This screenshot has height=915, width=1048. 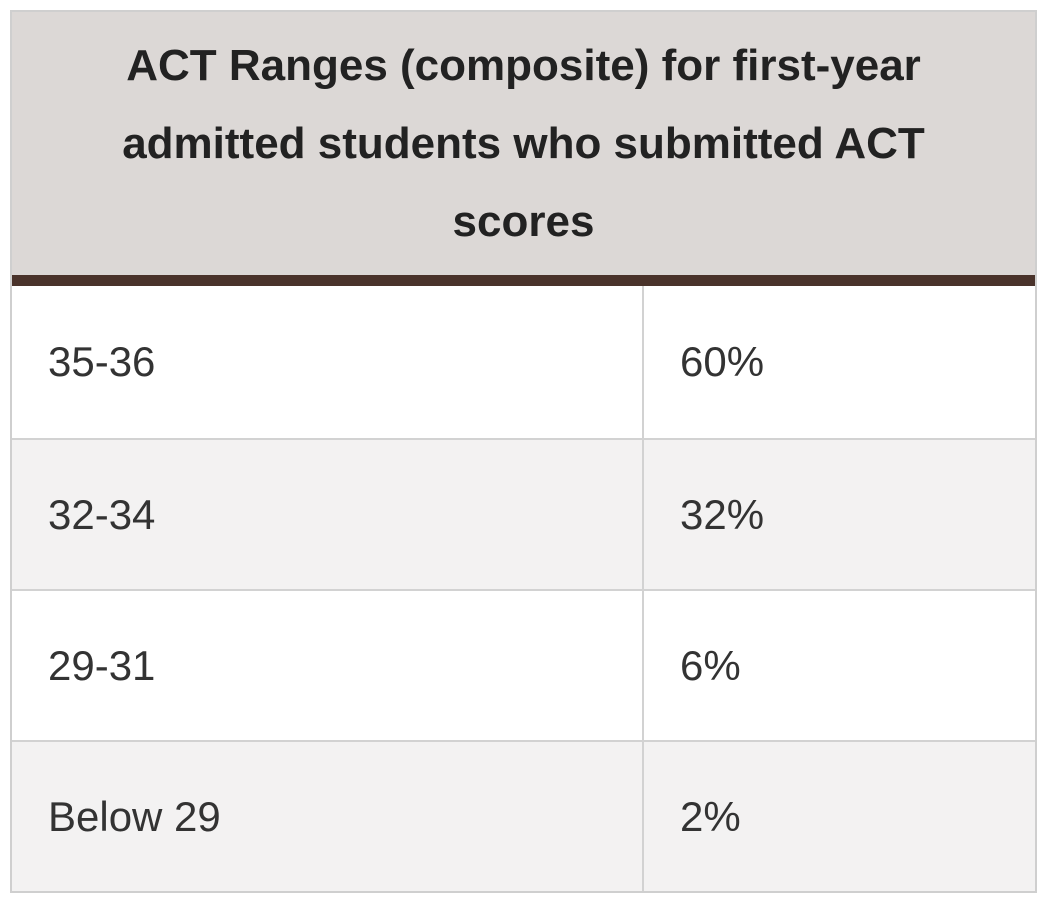 What do you see at coordinates (328, 514) in the screenshot?
I see `score-range-cell: 32-34` at bounding box center [328, 514].